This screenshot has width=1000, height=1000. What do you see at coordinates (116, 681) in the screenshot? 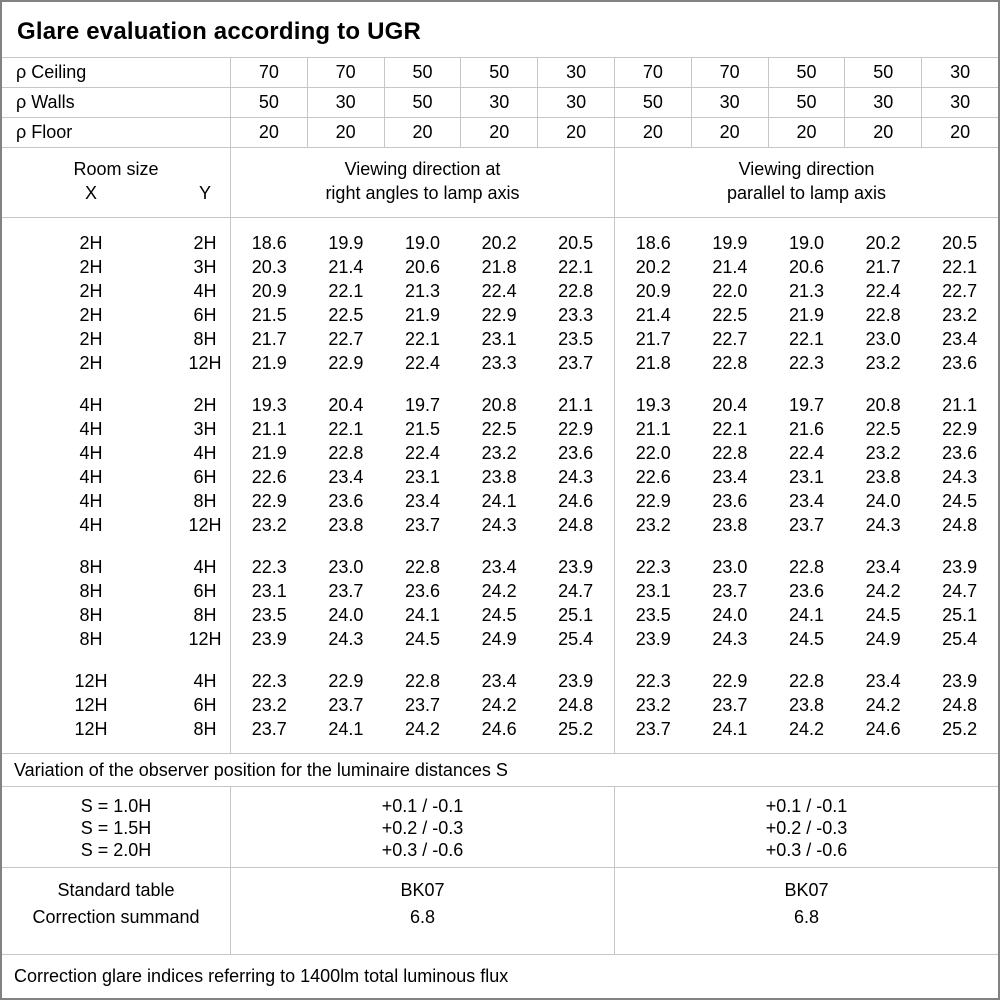
I see `room-size-row: 12H 4H` at bounding box center [116, 681].